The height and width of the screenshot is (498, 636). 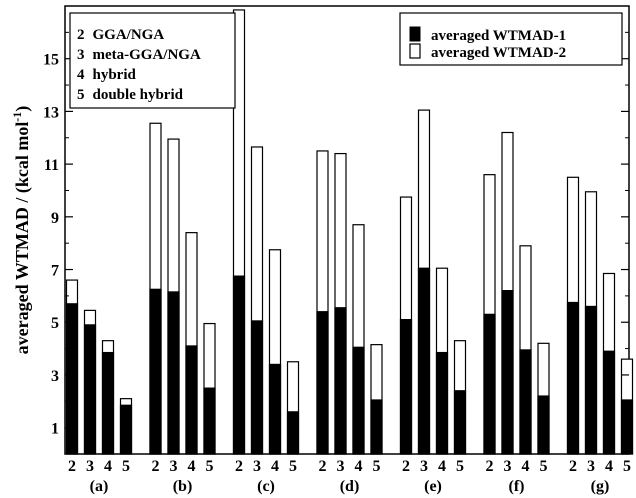 What do you see at coordinates (72, 466) in the screenshot?
I see `x-sublabel-a-2: 2` at bounding box center [72, 466].